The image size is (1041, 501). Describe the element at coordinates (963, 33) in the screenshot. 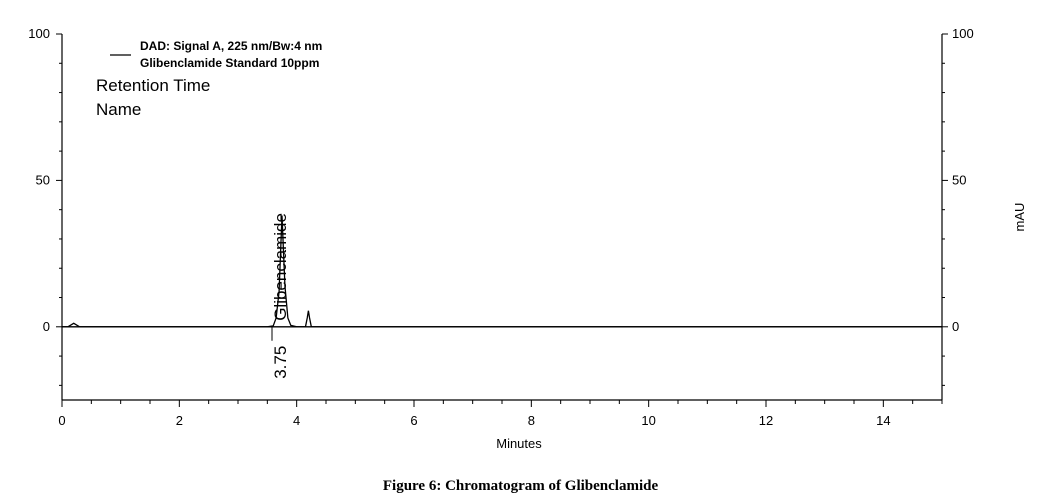

I see `y-right-tick-label: 100` at that location.